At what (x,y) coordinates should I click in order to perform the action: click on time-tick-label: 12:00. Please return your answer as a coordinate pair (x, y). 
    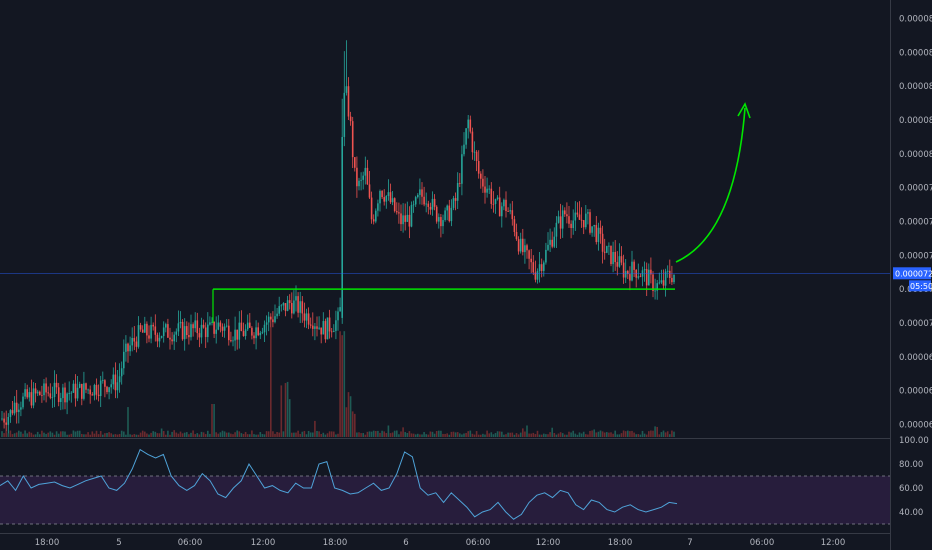
    Looking at the image, I should click on (263, 543).